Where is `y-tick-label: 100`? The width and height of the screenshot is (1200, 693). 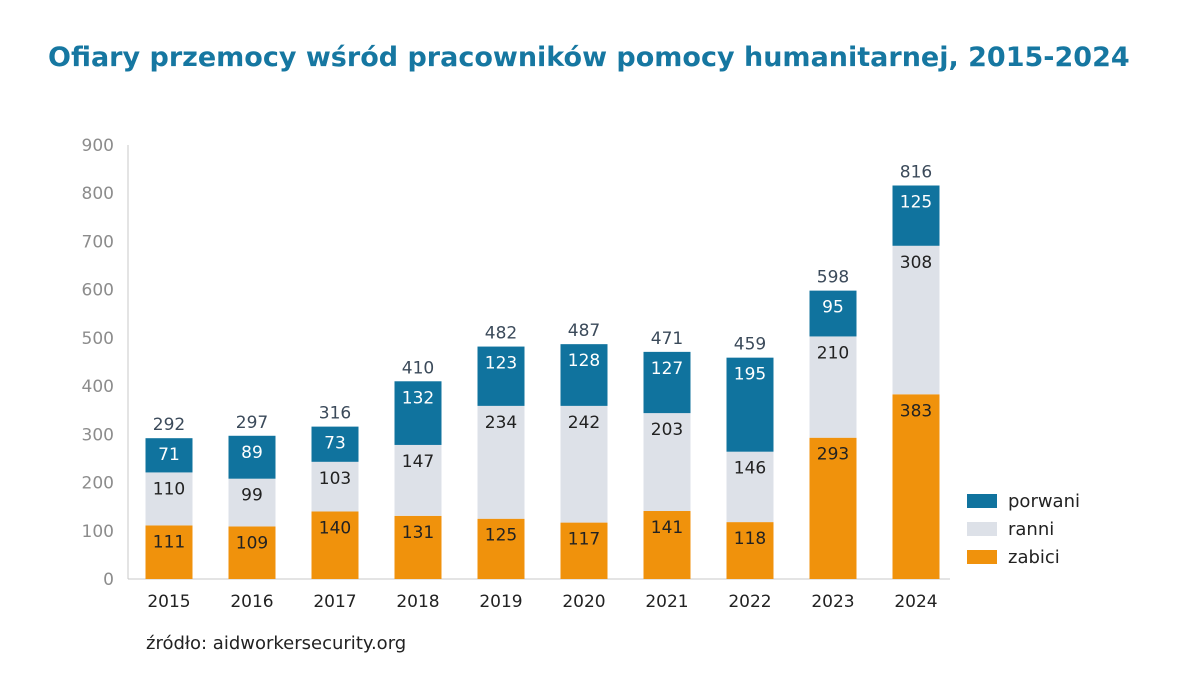
y-tick-label: 100 is located at coordinates (98, 532).